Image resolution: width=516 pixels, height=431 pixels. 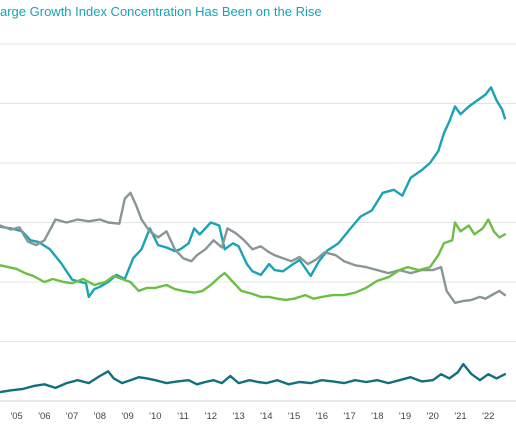 What do you see at coordinates (238, 416) in the screenshot?
I see `x-tick-label: '13` at bounding box center [238, 416].